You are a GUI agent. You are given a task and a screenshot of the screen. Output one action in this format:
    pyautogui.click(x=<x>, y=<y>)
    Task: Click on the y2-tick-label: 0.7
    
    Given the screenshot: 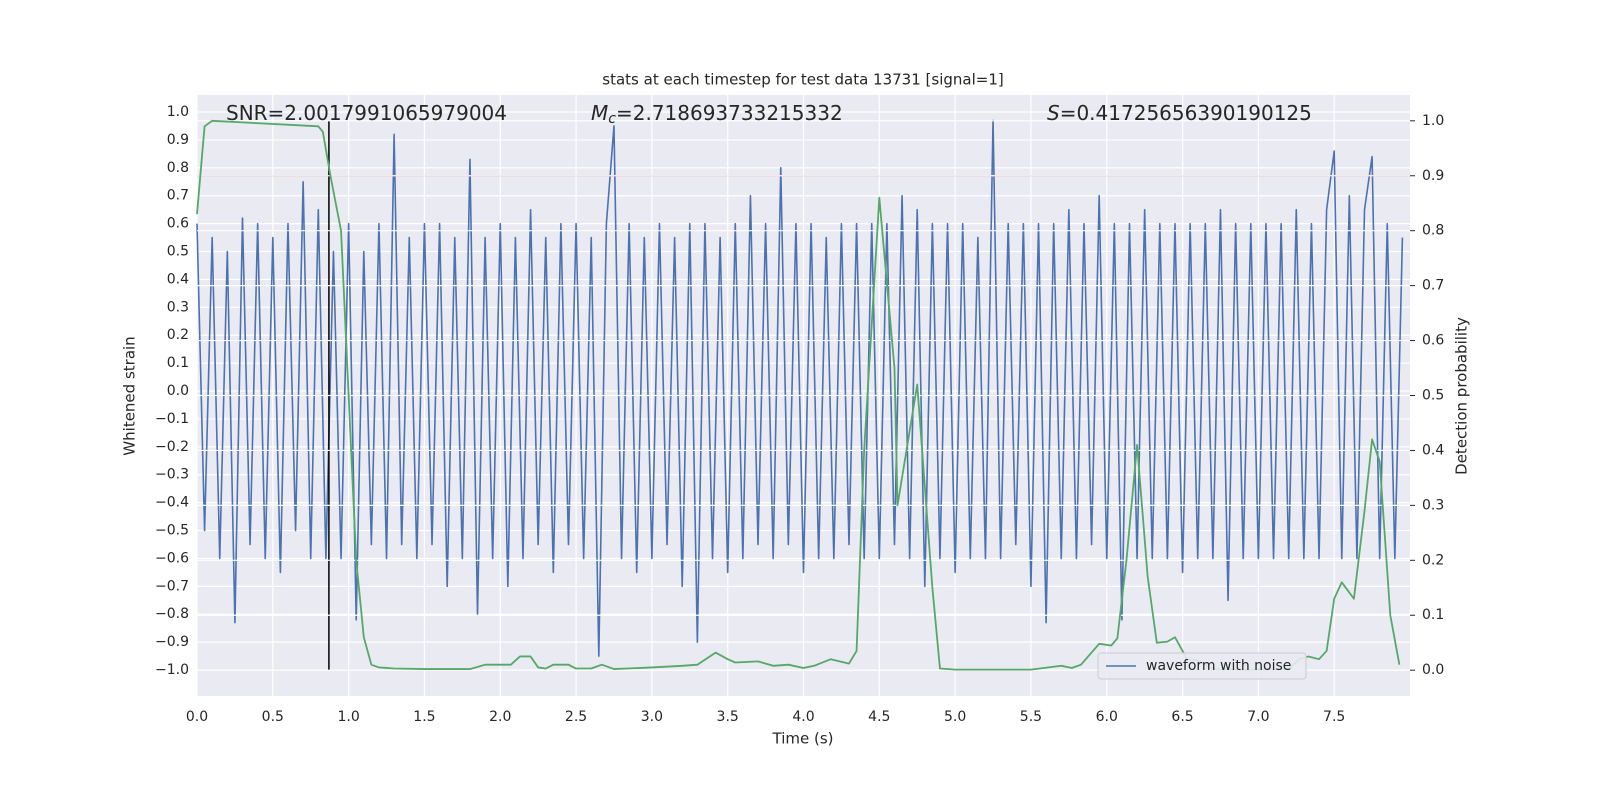 What is the action you would take?
    pyautogui.click(x=1433, y=286)
    